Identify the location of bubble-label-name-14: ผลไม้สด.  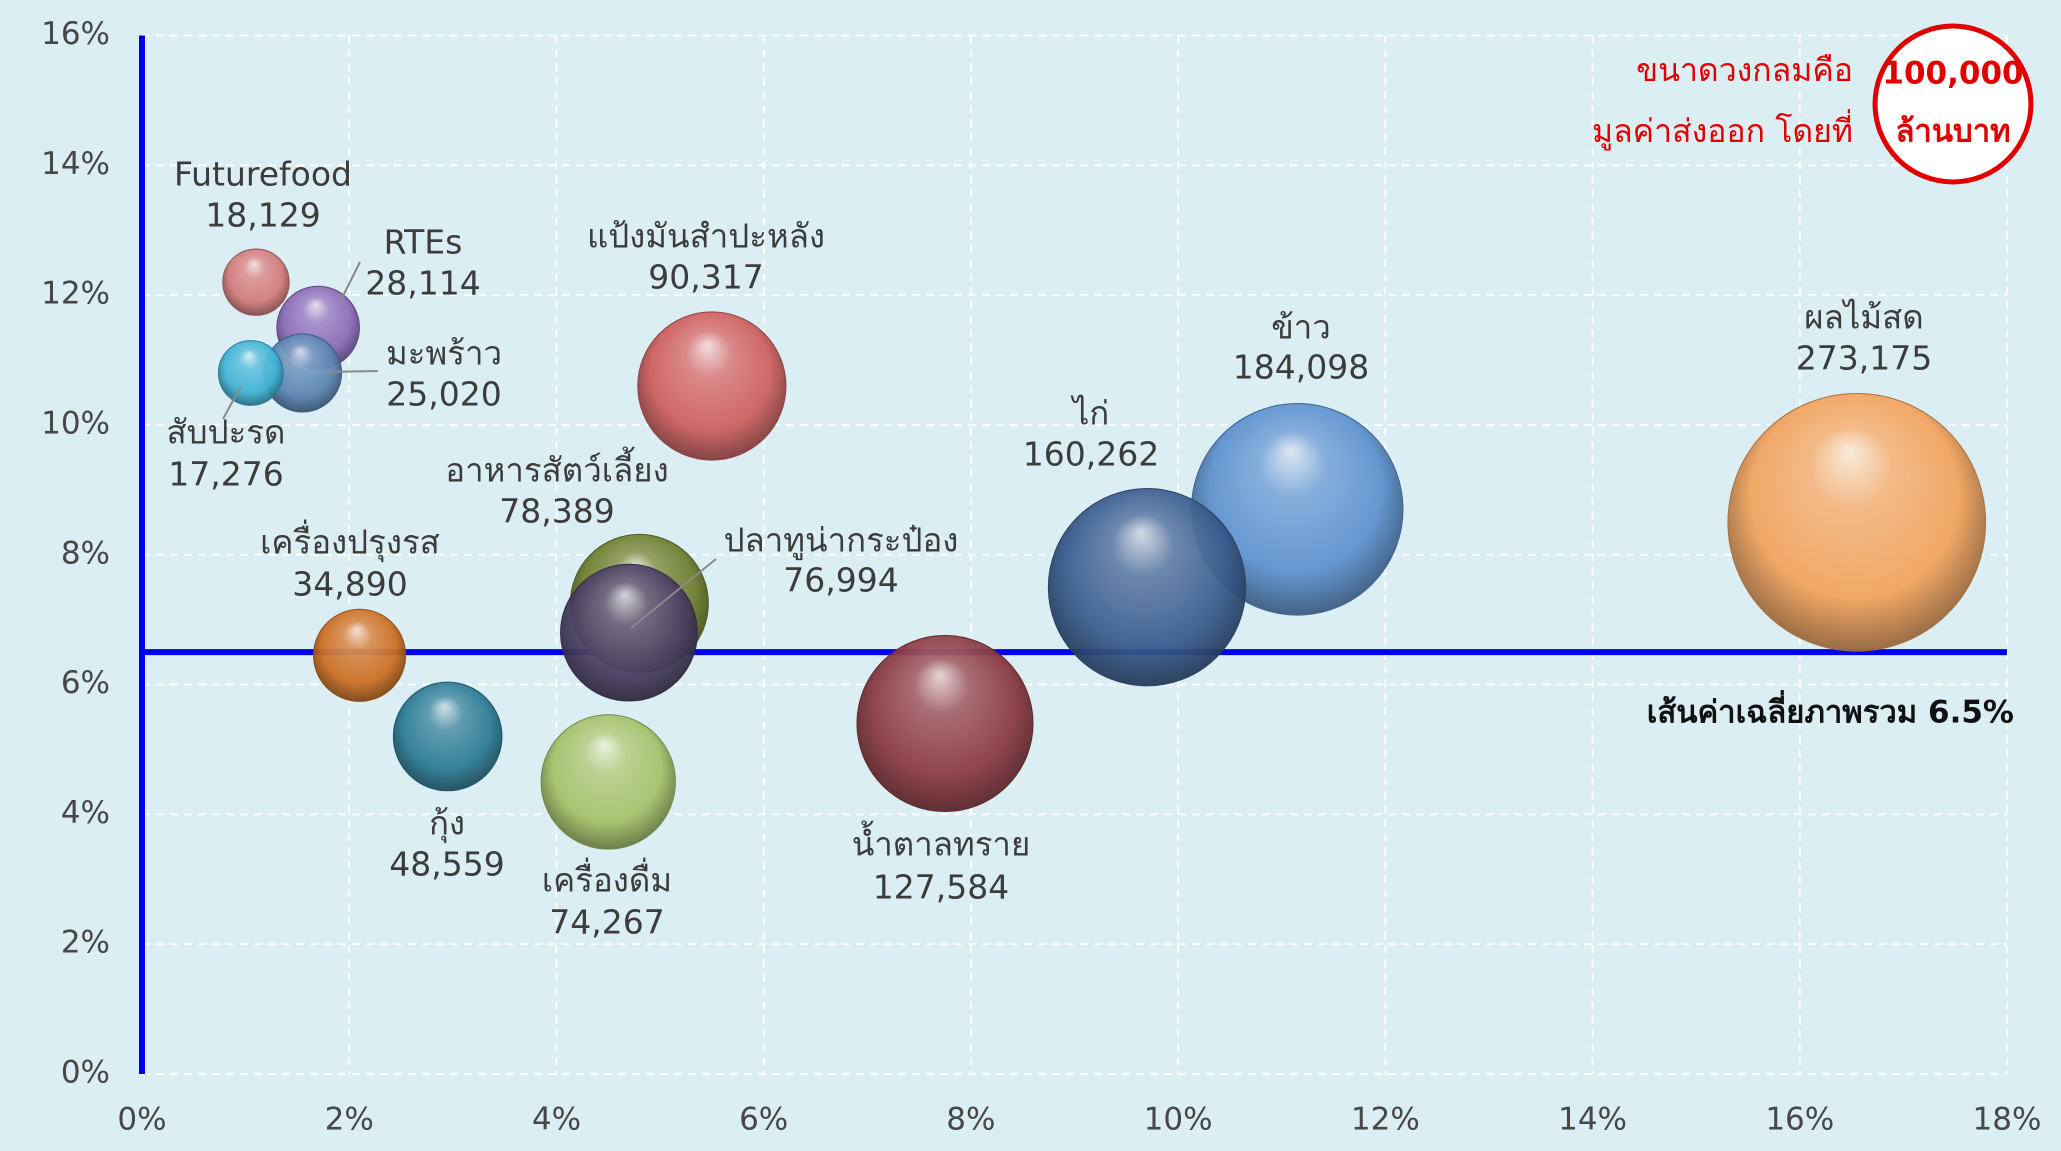
(1863, 317).